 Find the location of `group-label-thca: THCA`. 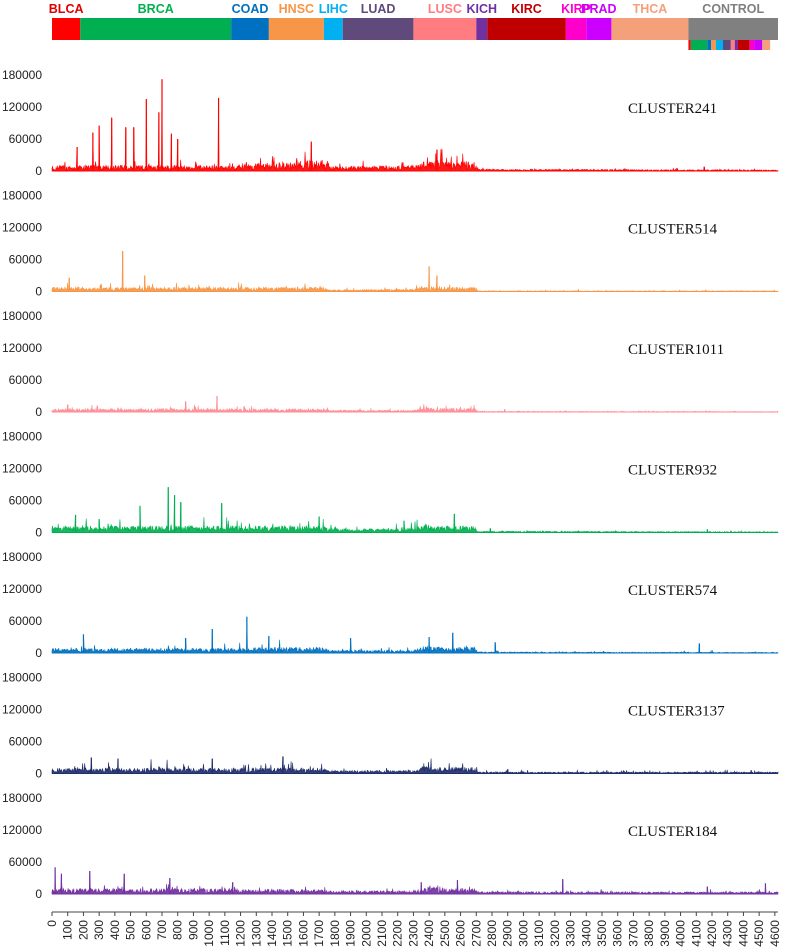

group-label-thca: THCA is located at coordinates (650, 9).